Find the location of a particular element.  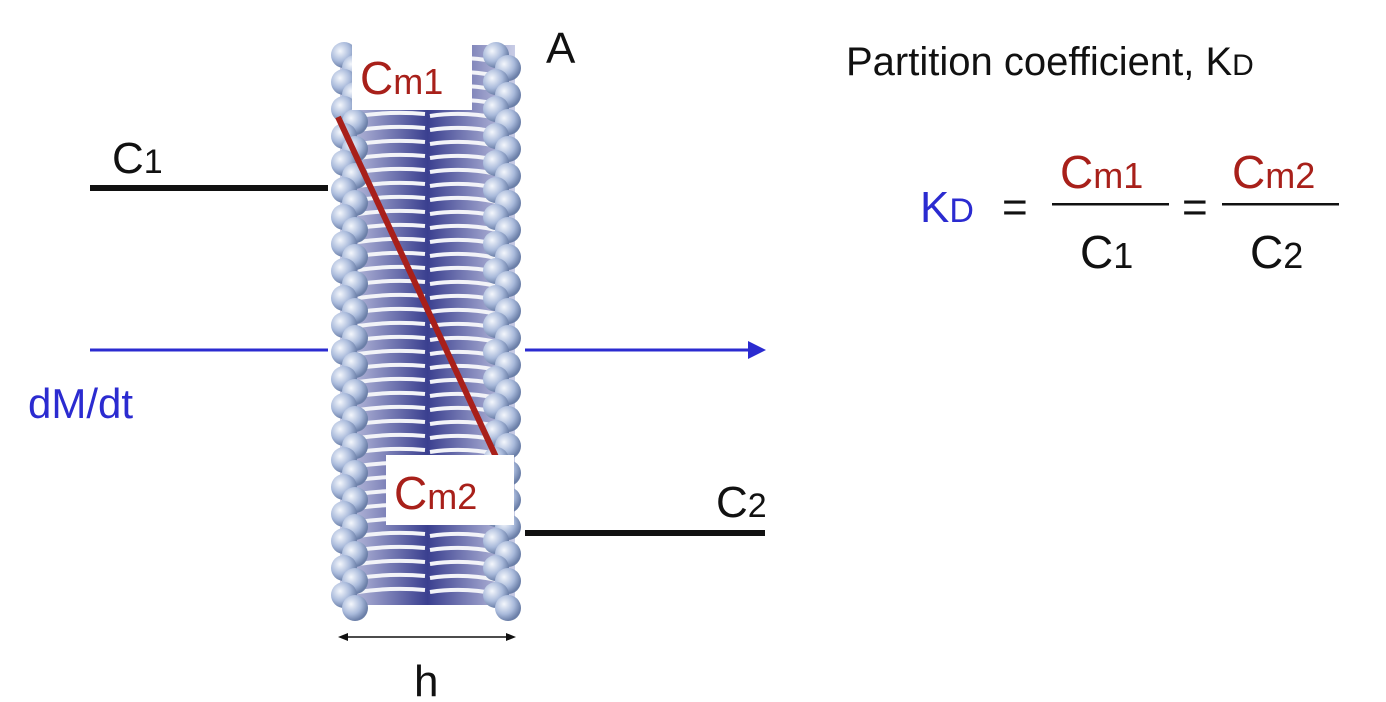

kd-symbol: KD is located at coordinates (947, 207).